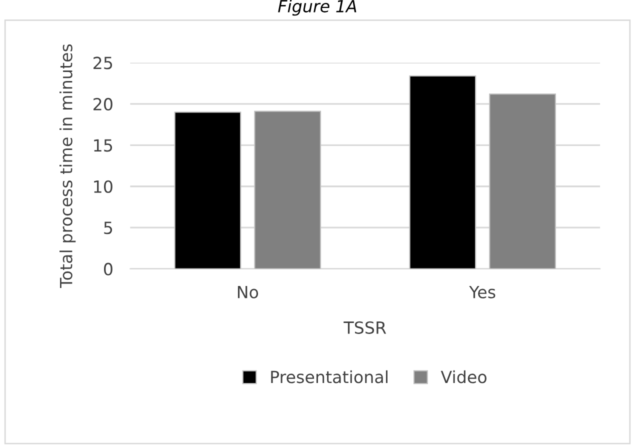 The height and width of the screenshot is (448, 635). I want to click on x-tick-label: Yes, so click(482, 292).